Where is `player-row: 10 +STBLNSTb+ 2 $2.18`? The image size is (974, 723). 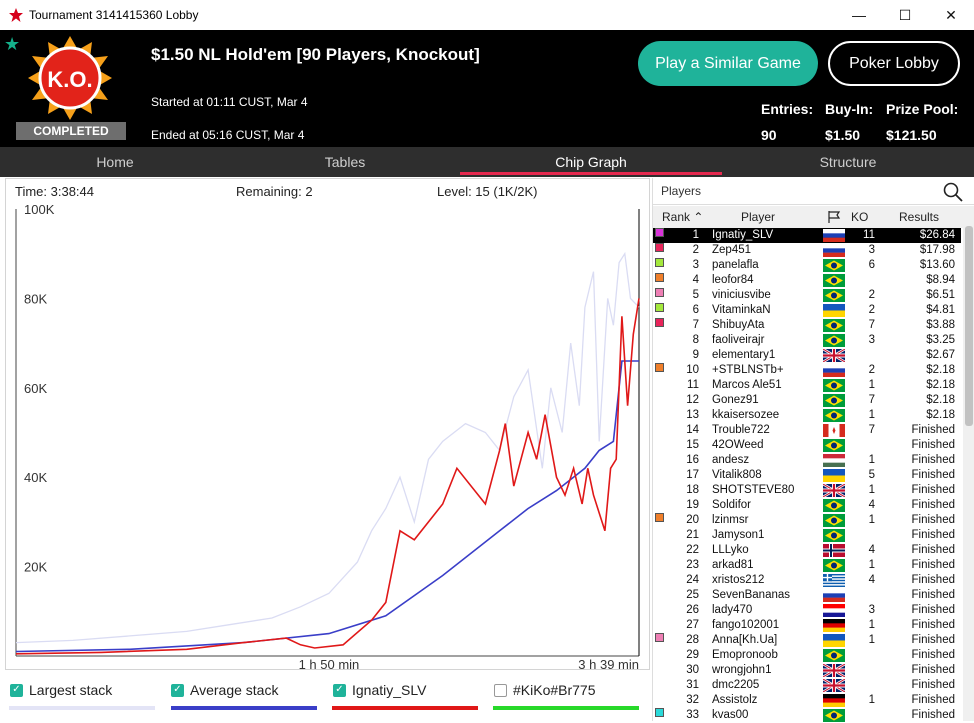
player-row: 10 +STBLNSTb+ 2 $2.18 is located at coordinates (807, 370).